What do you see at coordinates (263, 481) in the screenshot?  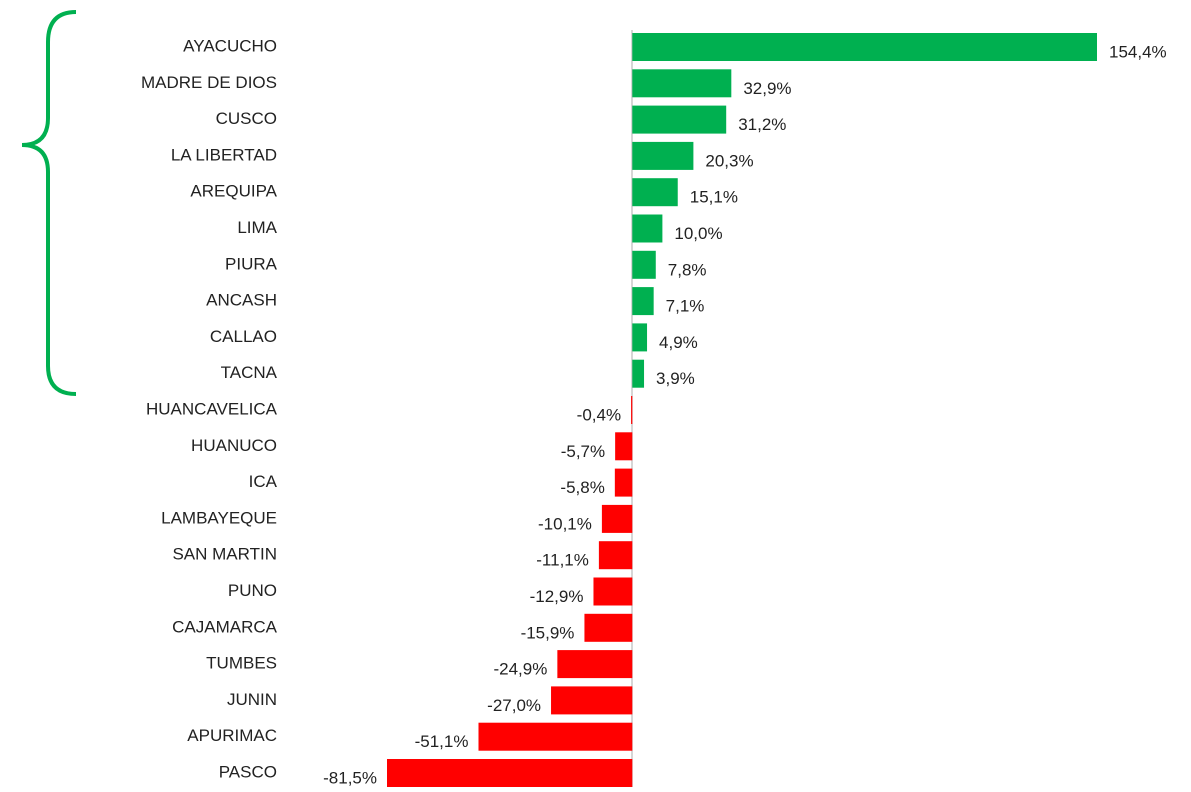 I see `category-label: ICA` at bounding box center [263, 481].